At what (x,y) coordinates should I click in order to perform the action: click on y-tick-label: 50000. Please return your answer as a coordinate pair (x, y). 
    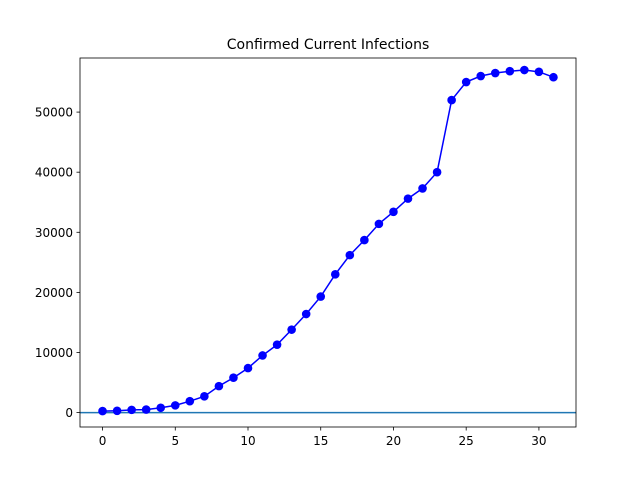
    Looking at the image, I should click on (54, 113).